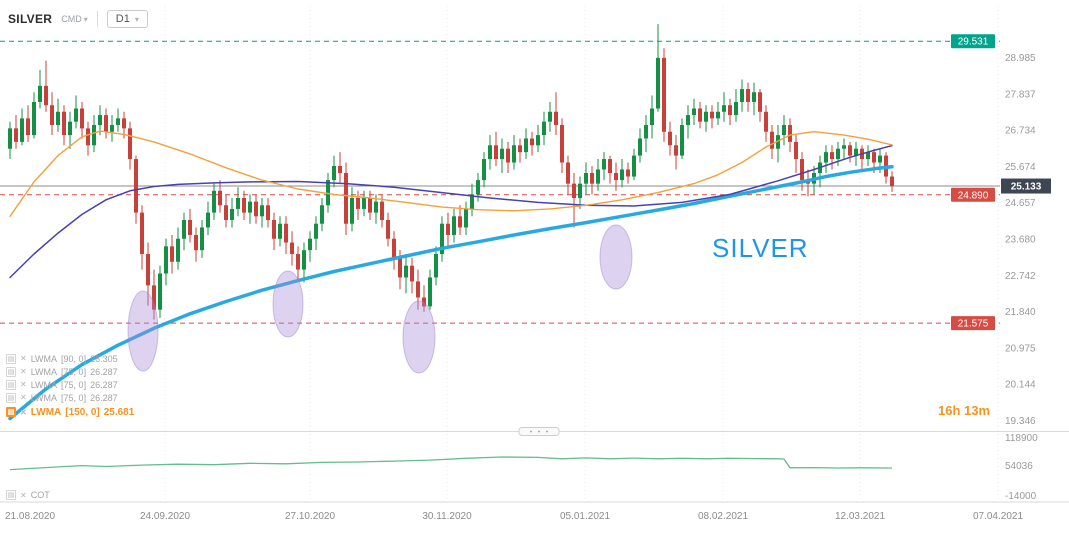 The width and height of the screenshot is (1069, 534). I want to click on svg-text: 23.680, so click(1020, 240).